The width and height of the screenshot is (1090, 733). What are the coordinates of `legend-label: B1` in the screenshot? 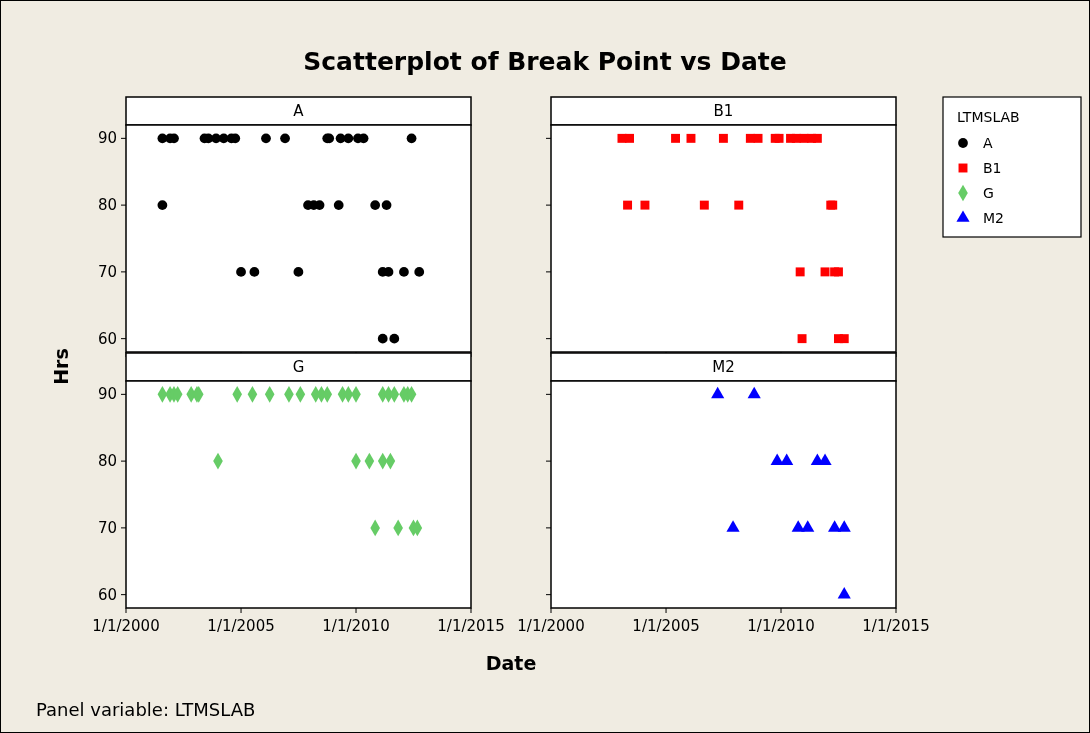 It's located at (992, 168).